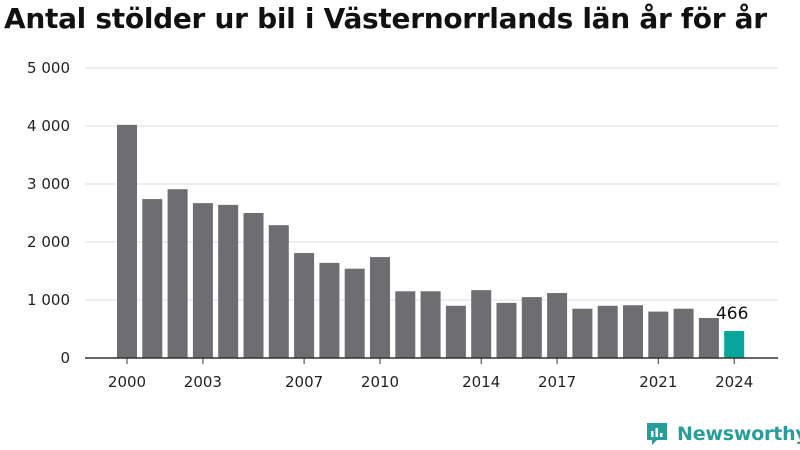 This screenshot has height=450, width=800. I want to click on x-tick-label: 2003, so click(203, 382).